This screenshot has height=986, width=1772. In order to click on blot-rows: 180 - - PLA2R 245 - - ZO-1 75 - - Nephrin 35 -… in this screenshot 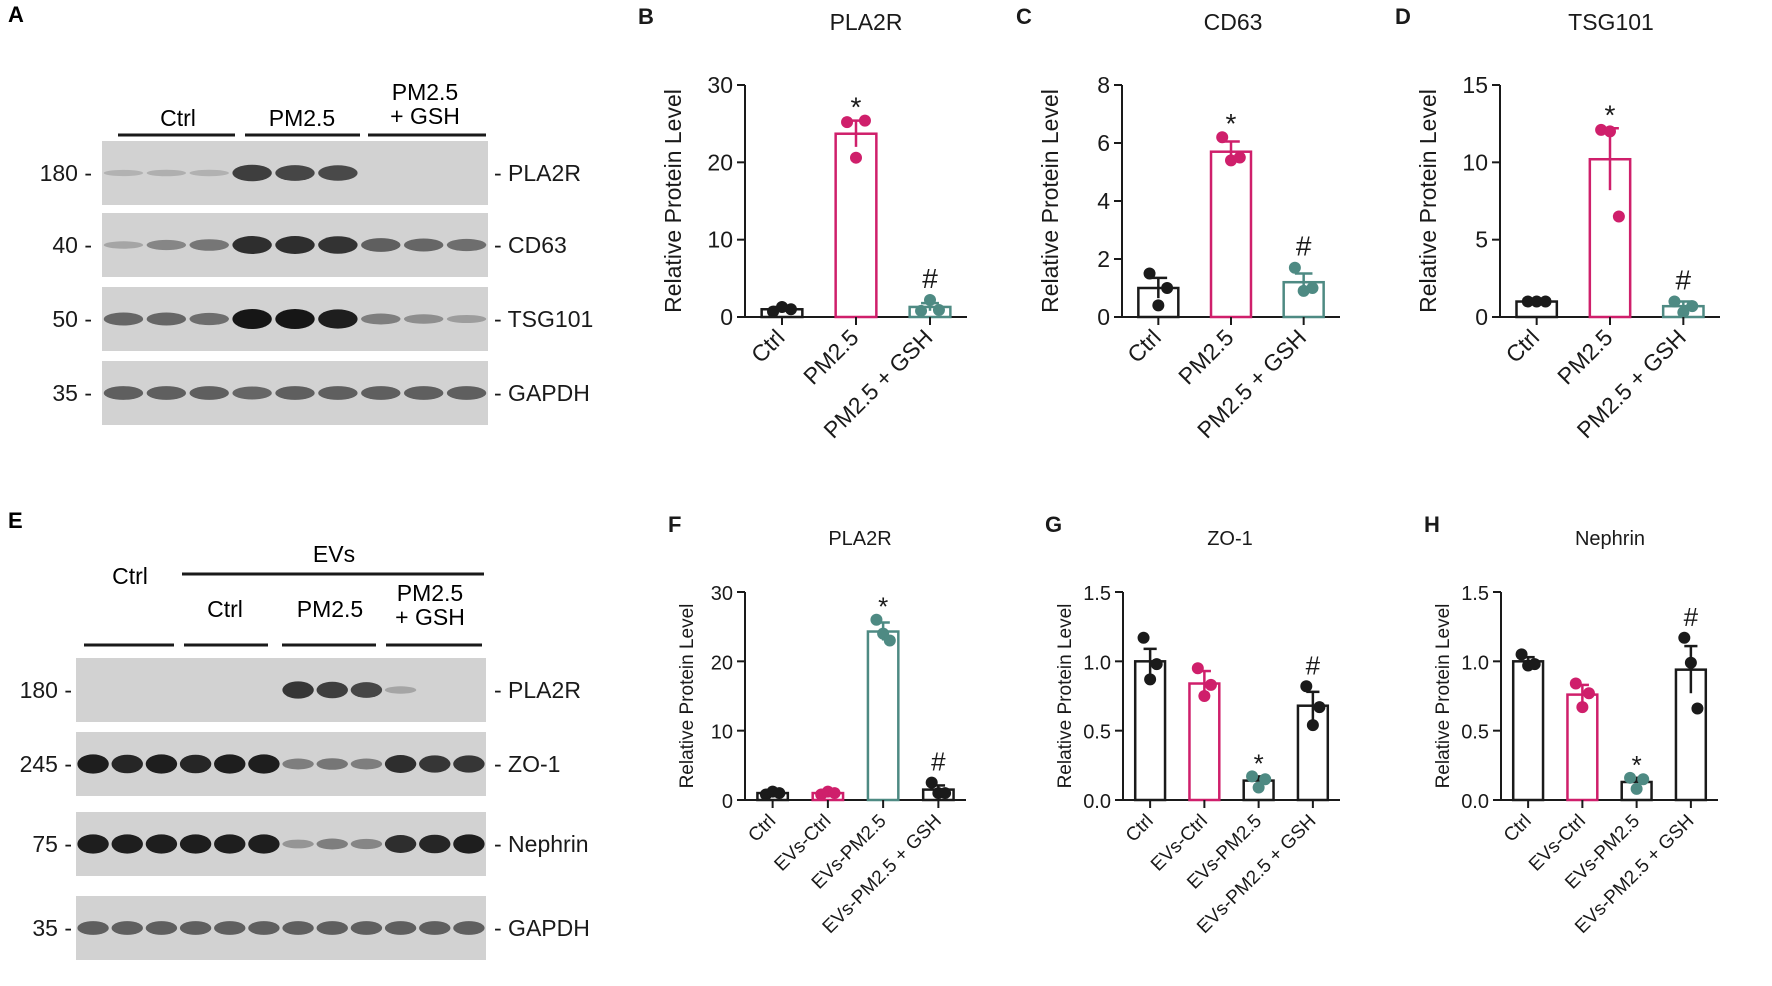, I will do `click(305, 809)`.